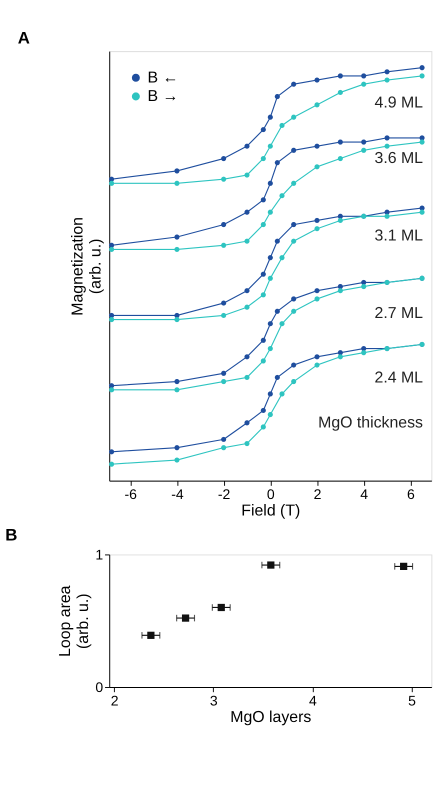 The width and height of the screenshot is (437, 796). Describe the element at coordinates (87, 266) in the screenshot. I see `y-axis-title: Magnetization (arb. u.)` at that location.